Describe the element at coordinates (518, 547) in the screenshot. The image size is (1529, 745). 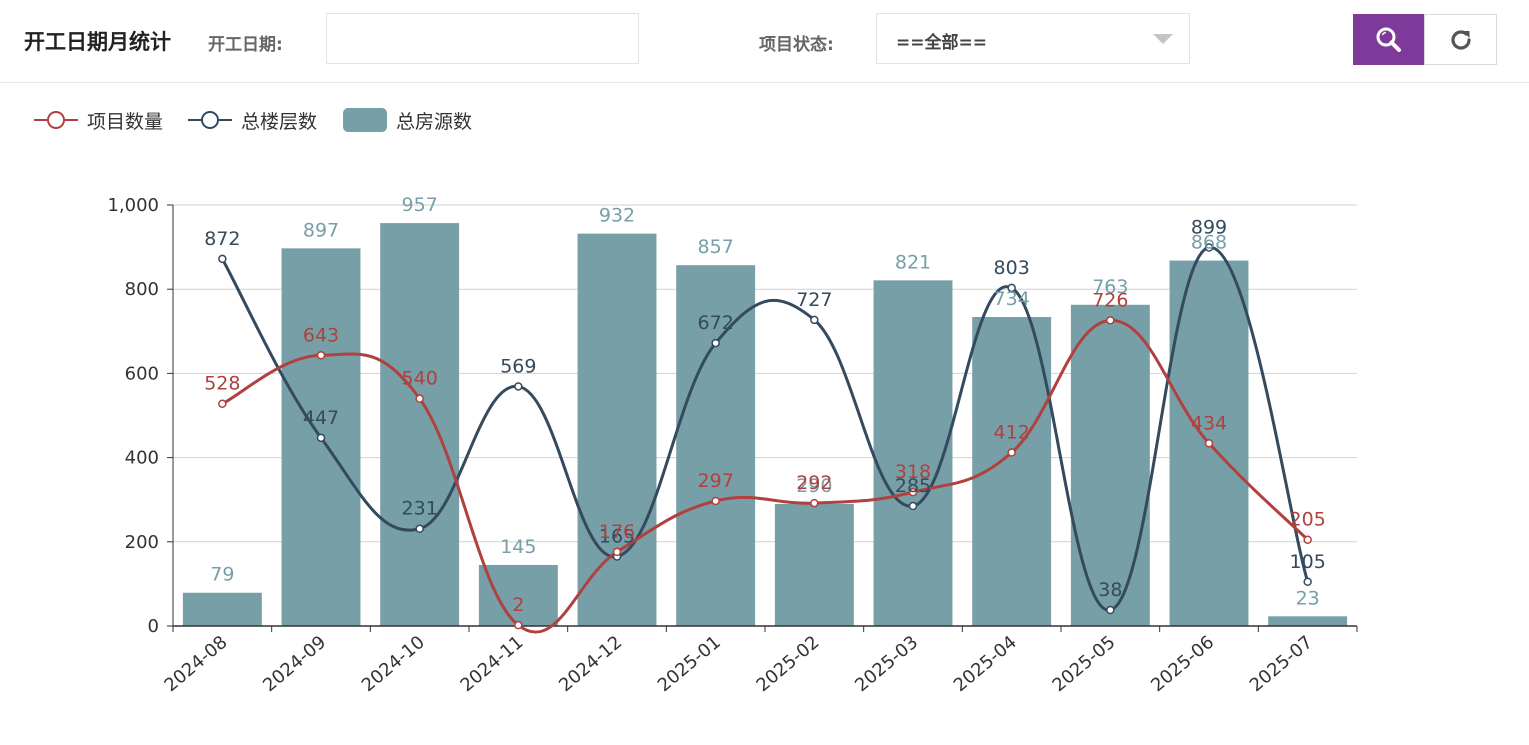
I see `data-label-rooms: 145` at that location.